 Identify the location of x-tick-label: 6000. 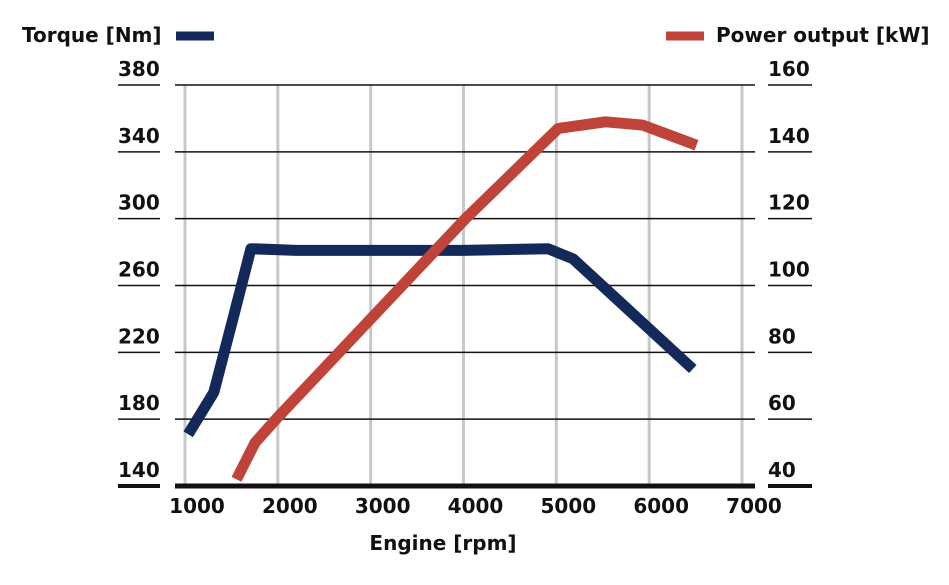
(661, 506).